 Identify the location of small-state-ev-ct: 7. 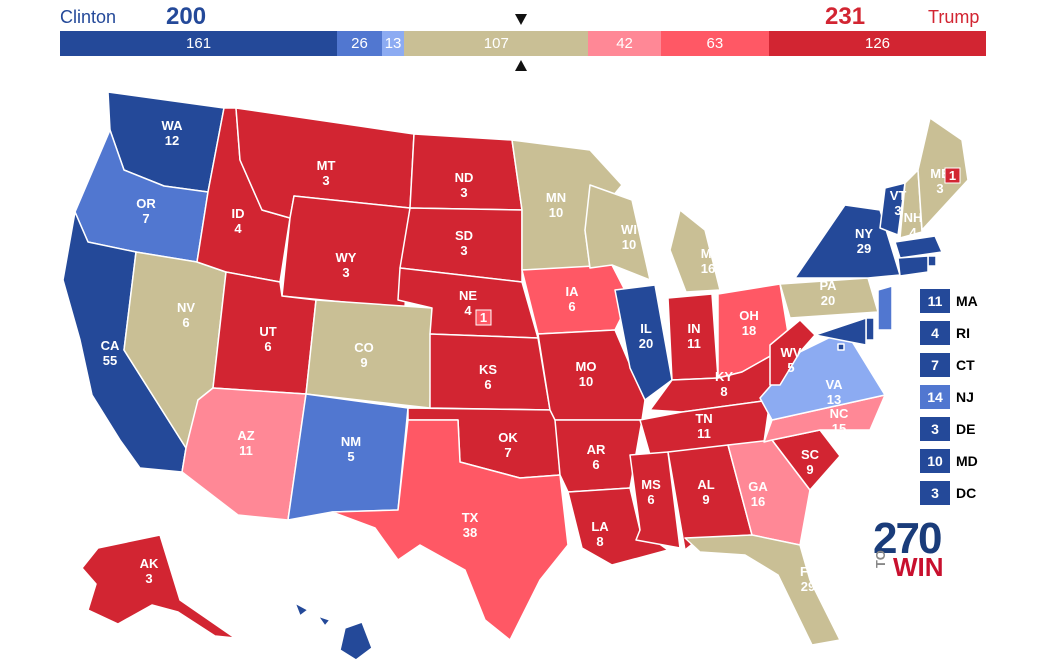
(935, 365).